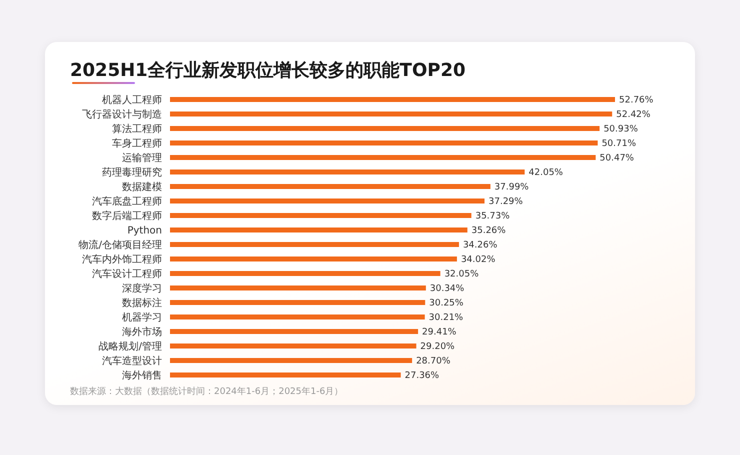 The width and height of the screenshot is (740, 455). I want to click on data-label: 50.71%, so click(619, 144).